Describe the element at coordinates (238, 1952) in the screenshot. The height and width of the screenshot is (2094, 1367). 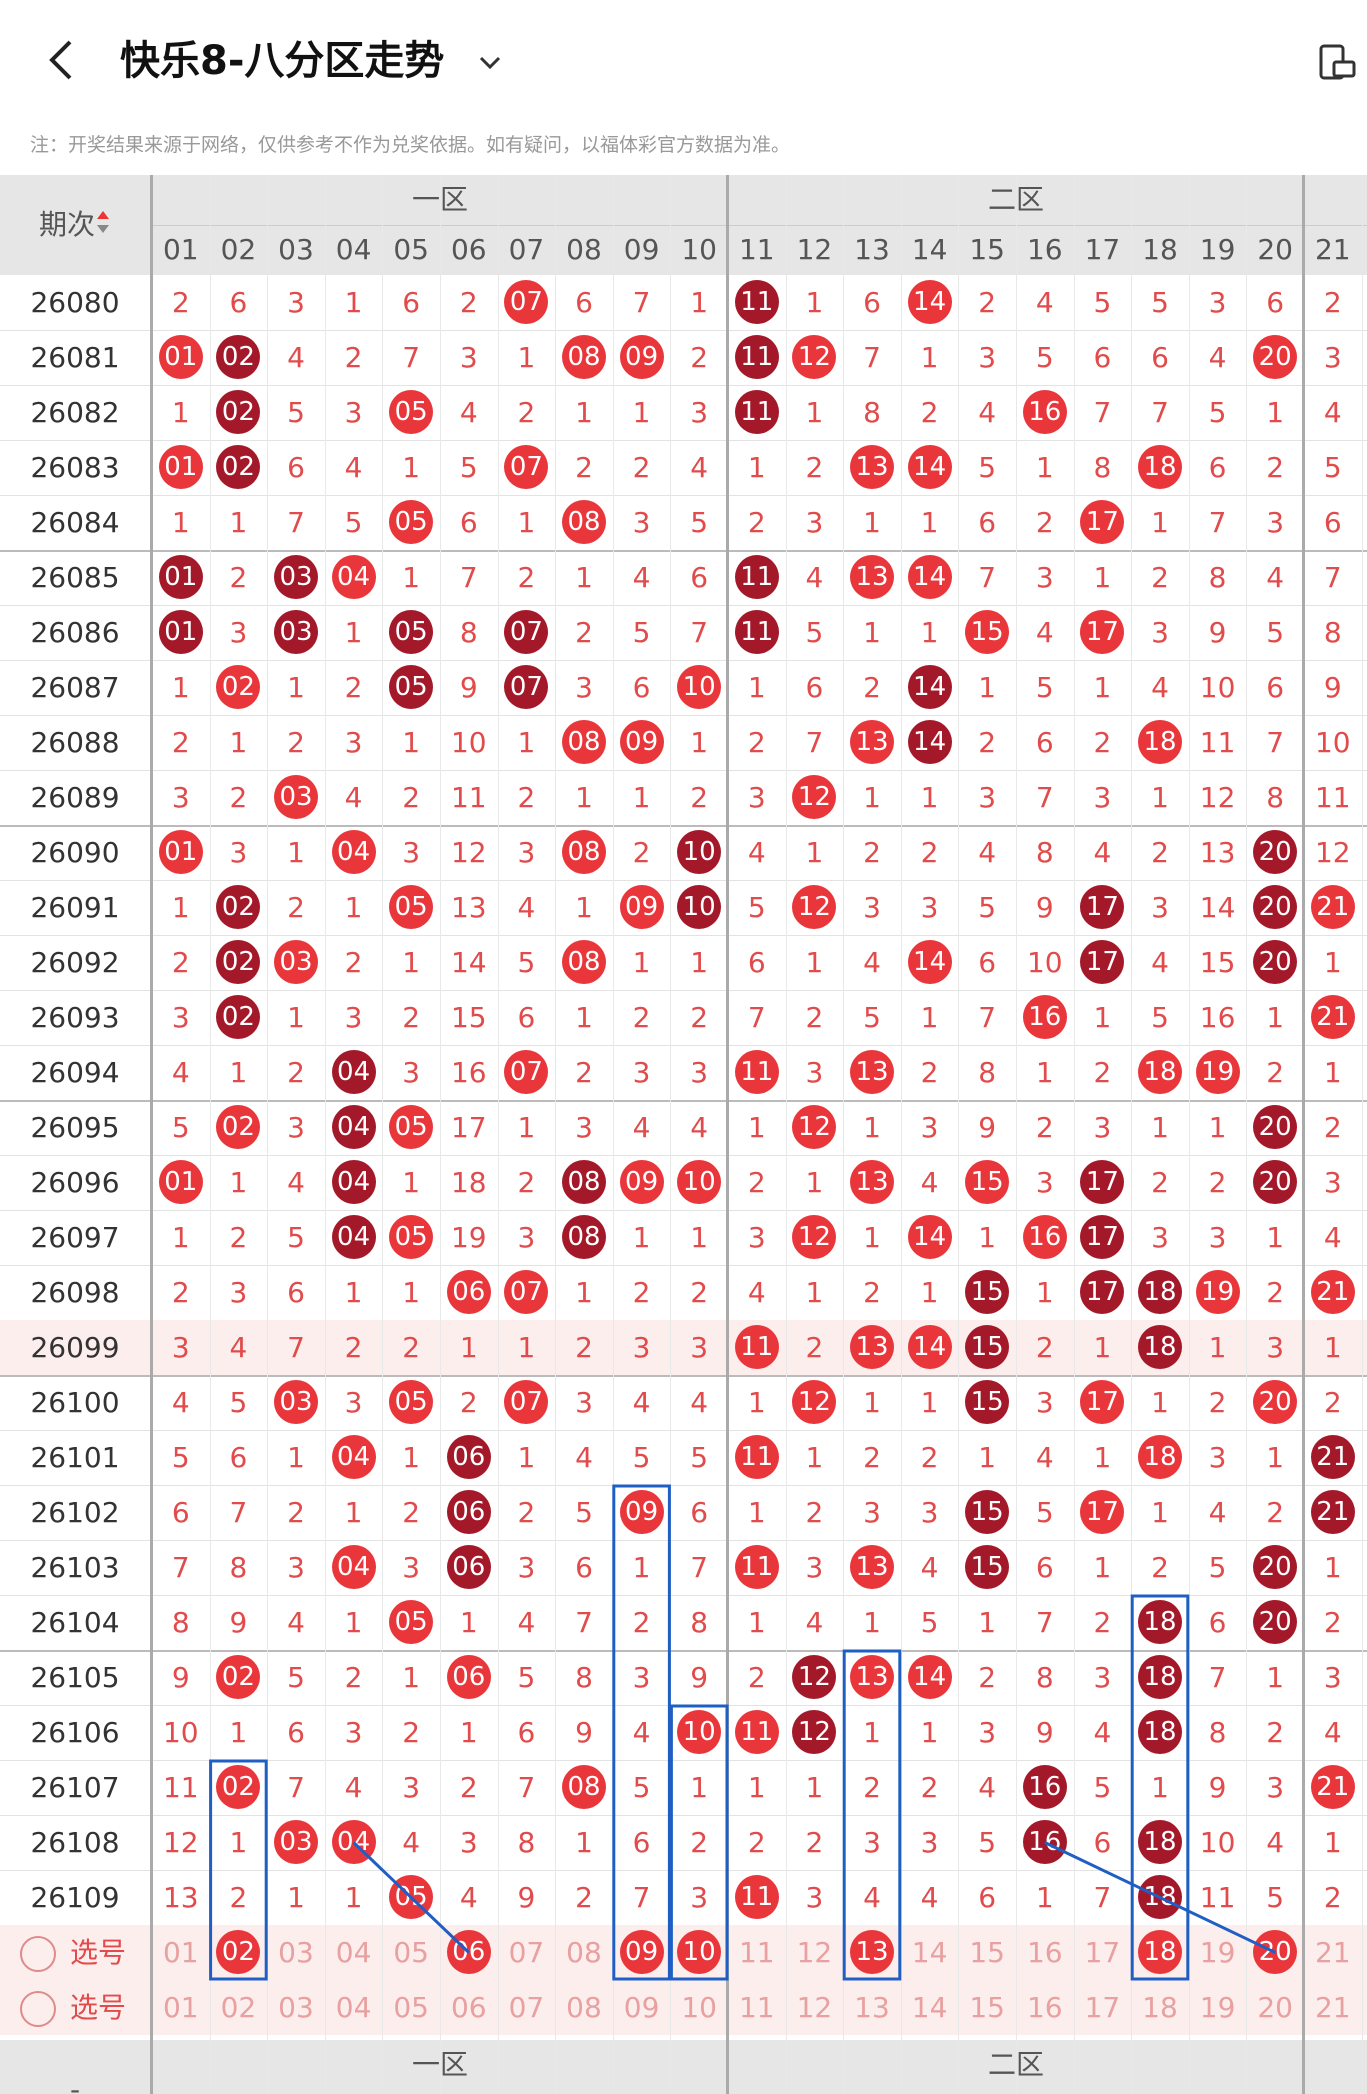
I see `selected-pick-ball: 02` at that location.